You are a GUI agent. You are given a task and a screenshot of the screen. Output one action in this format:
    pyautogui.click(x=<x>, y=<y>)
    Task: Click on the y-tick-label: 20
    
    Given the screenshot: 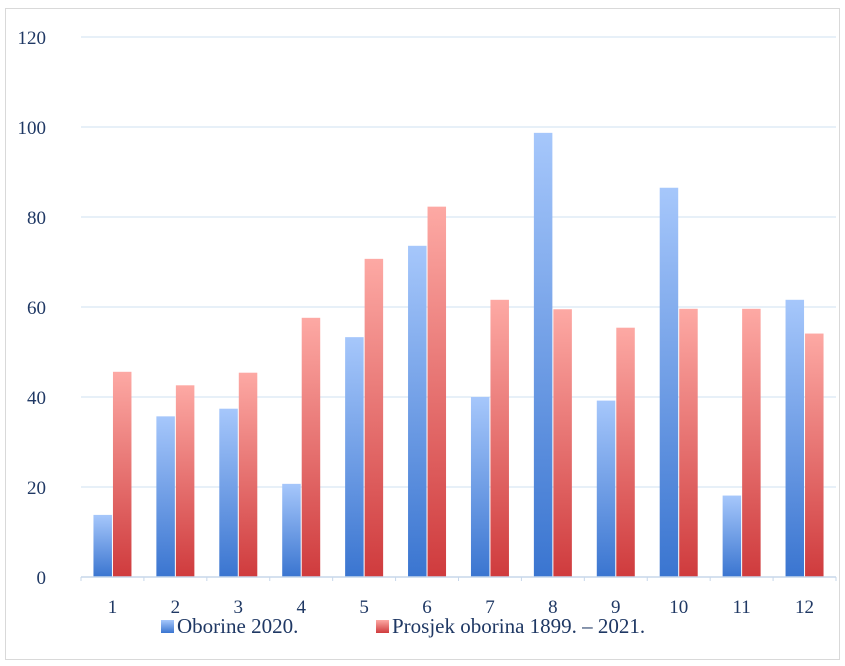 What is the action you would take?
    pyautogui.click(x=36, y=488)
    